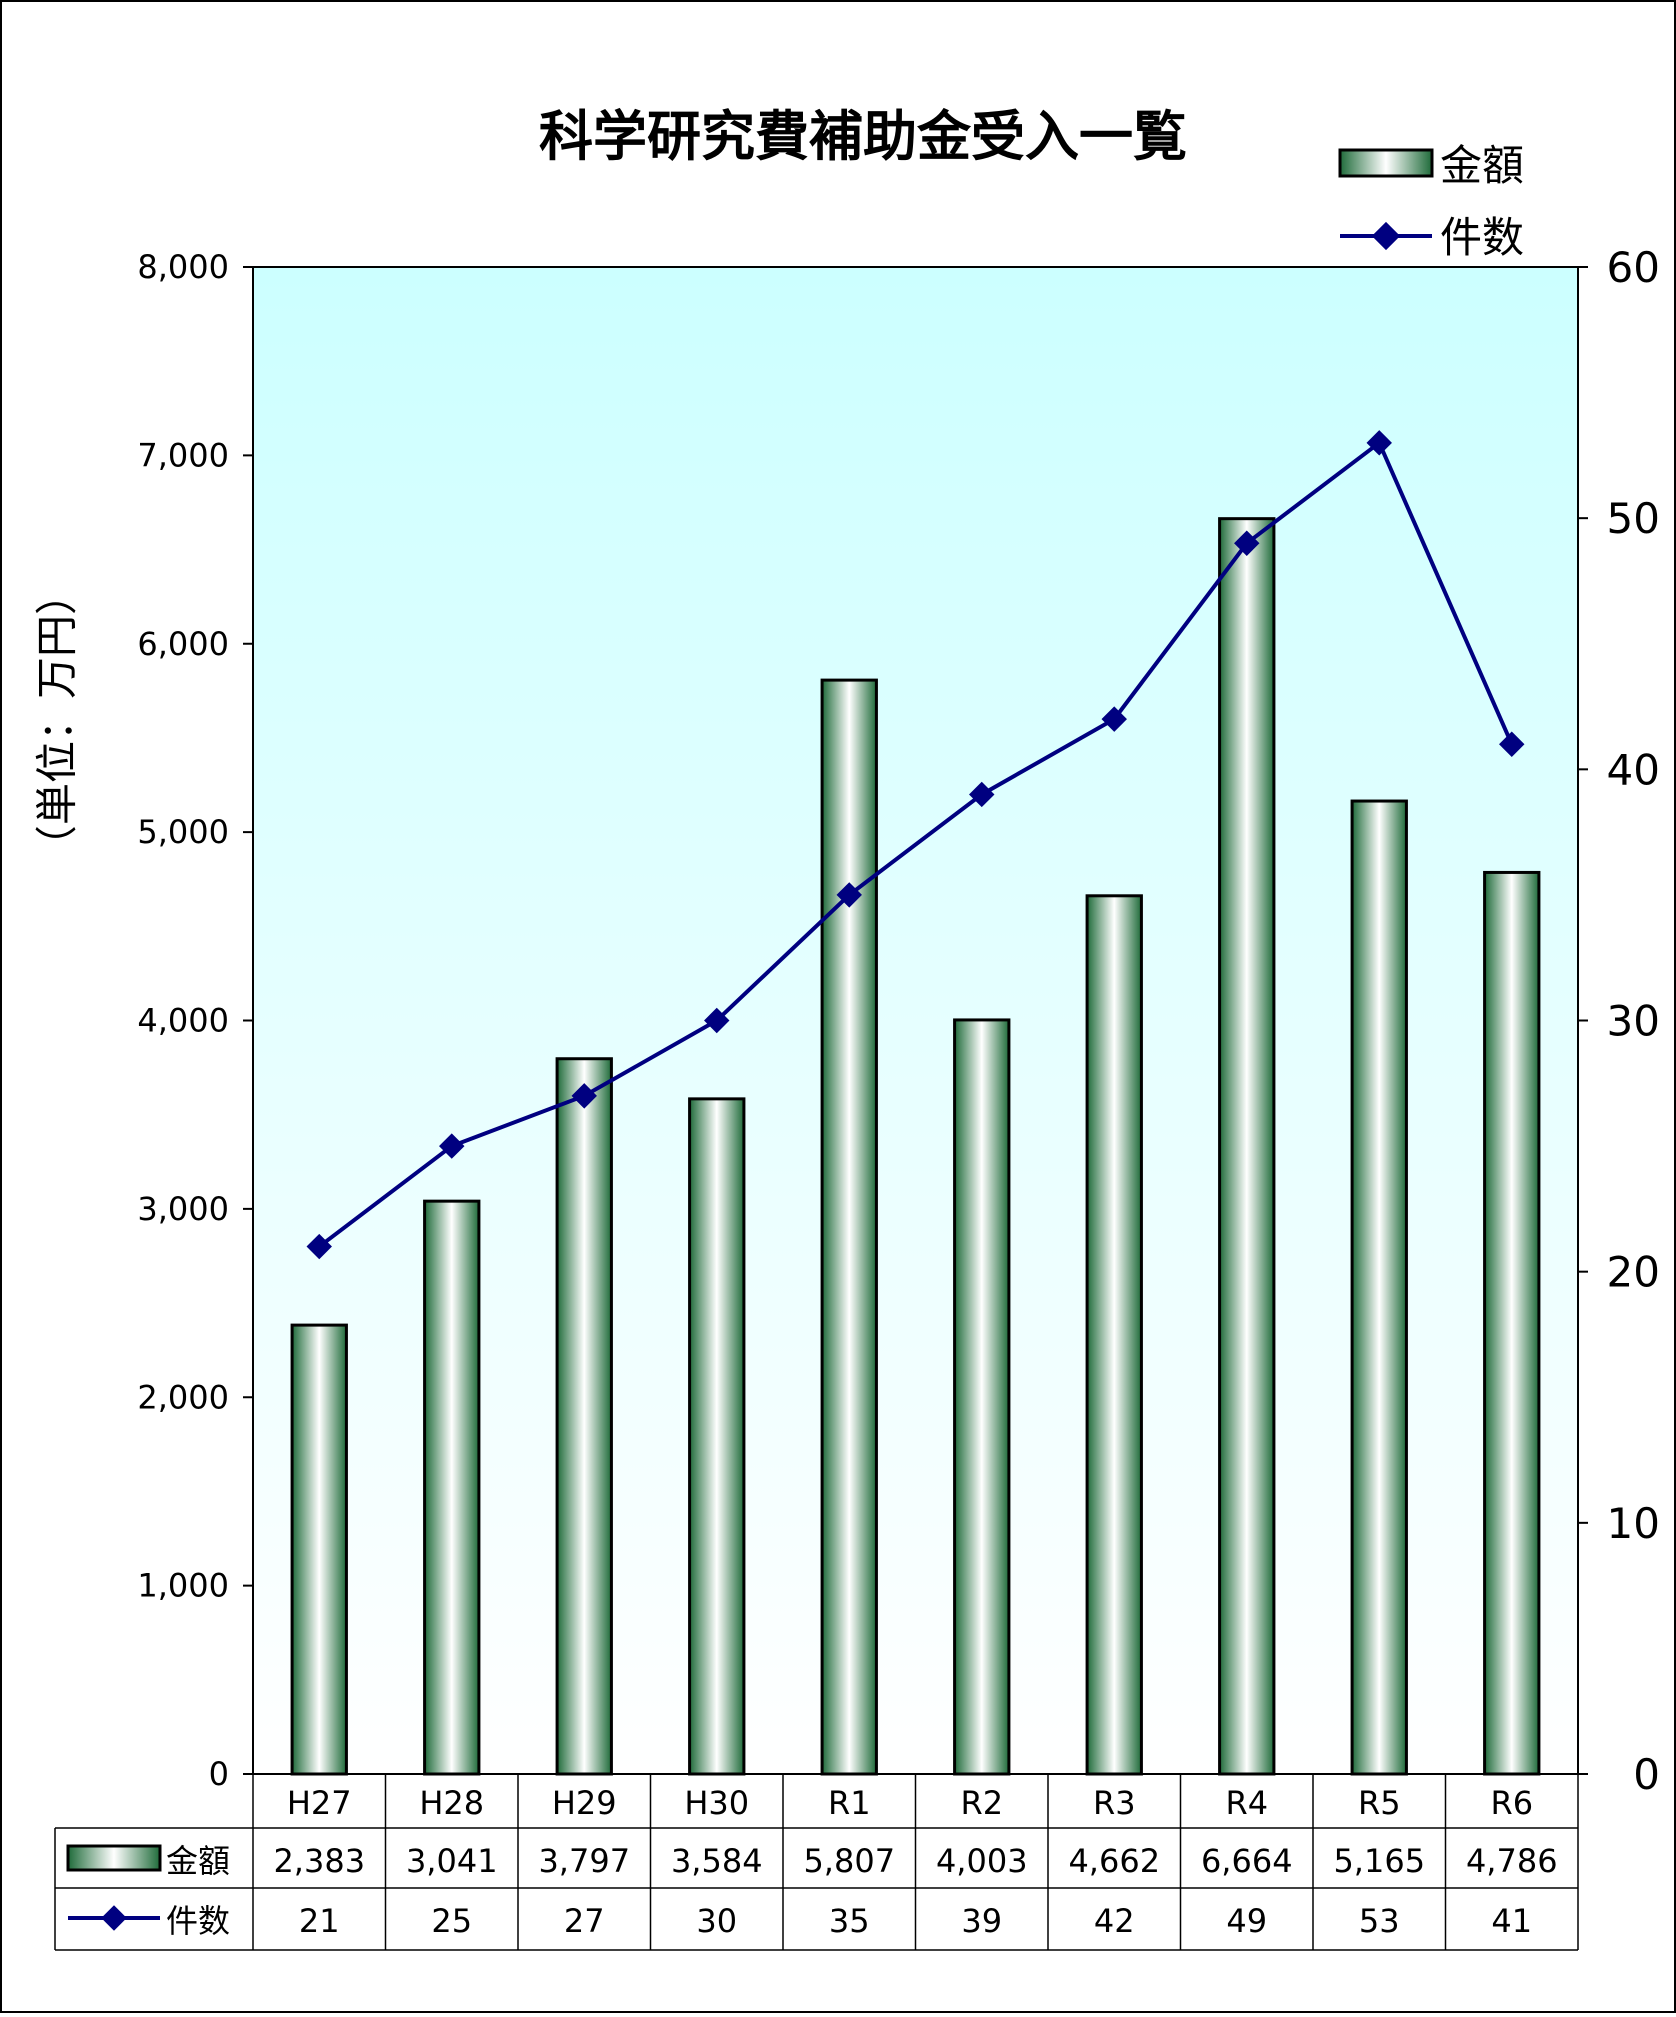  Describe the element at coordinates (183, 1397) in the screenshot. I see `y-tick-label: 2,000` at that location.